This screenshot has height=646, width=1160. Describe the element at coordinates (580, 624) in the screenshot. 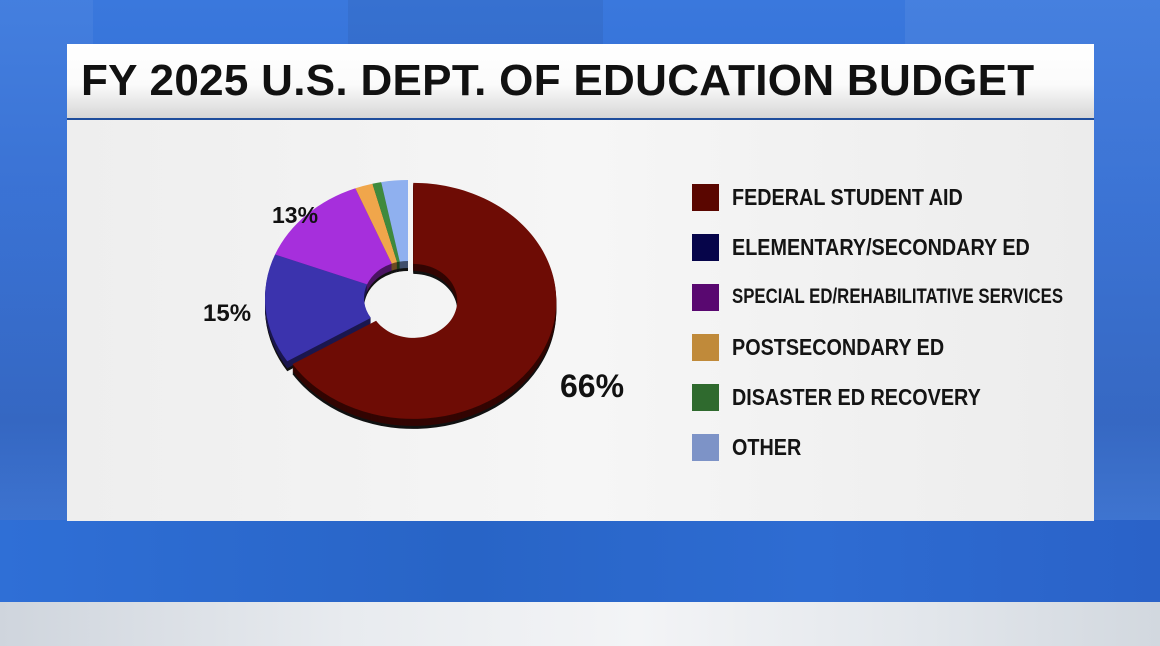

I see `floor-strip` at that location.